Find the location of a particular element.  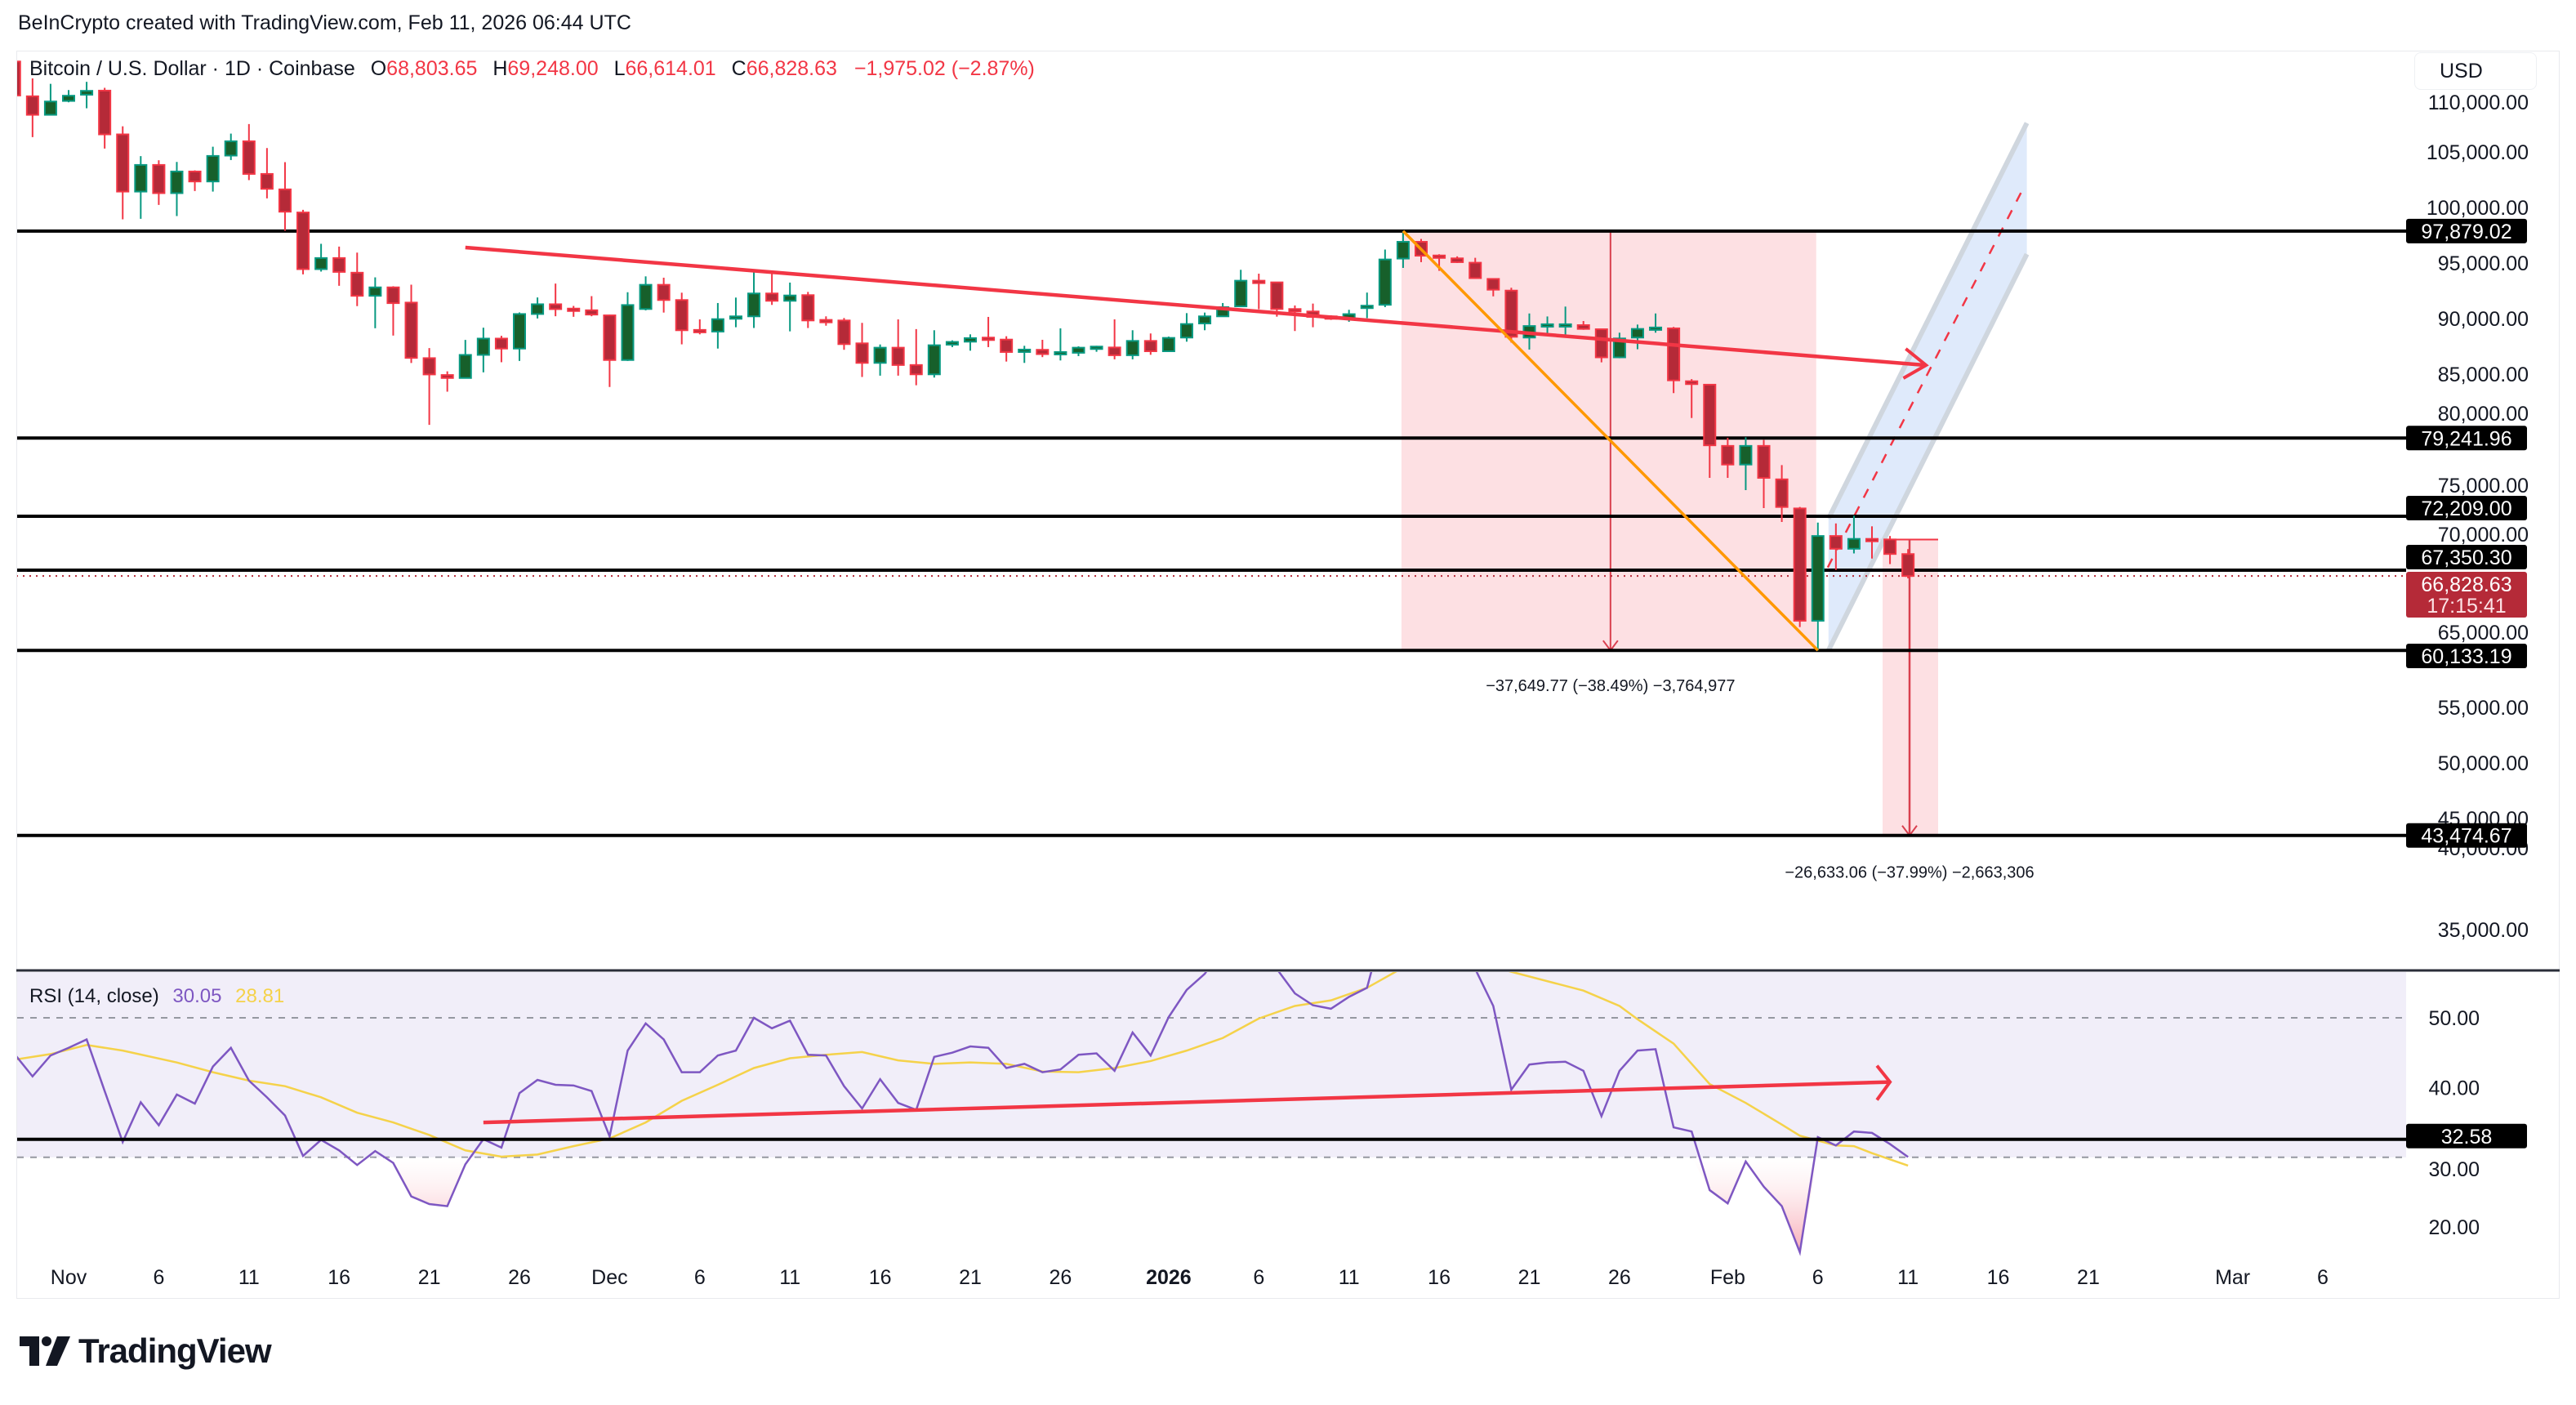

channel-upper-line is located at coordinates (1928, 321).